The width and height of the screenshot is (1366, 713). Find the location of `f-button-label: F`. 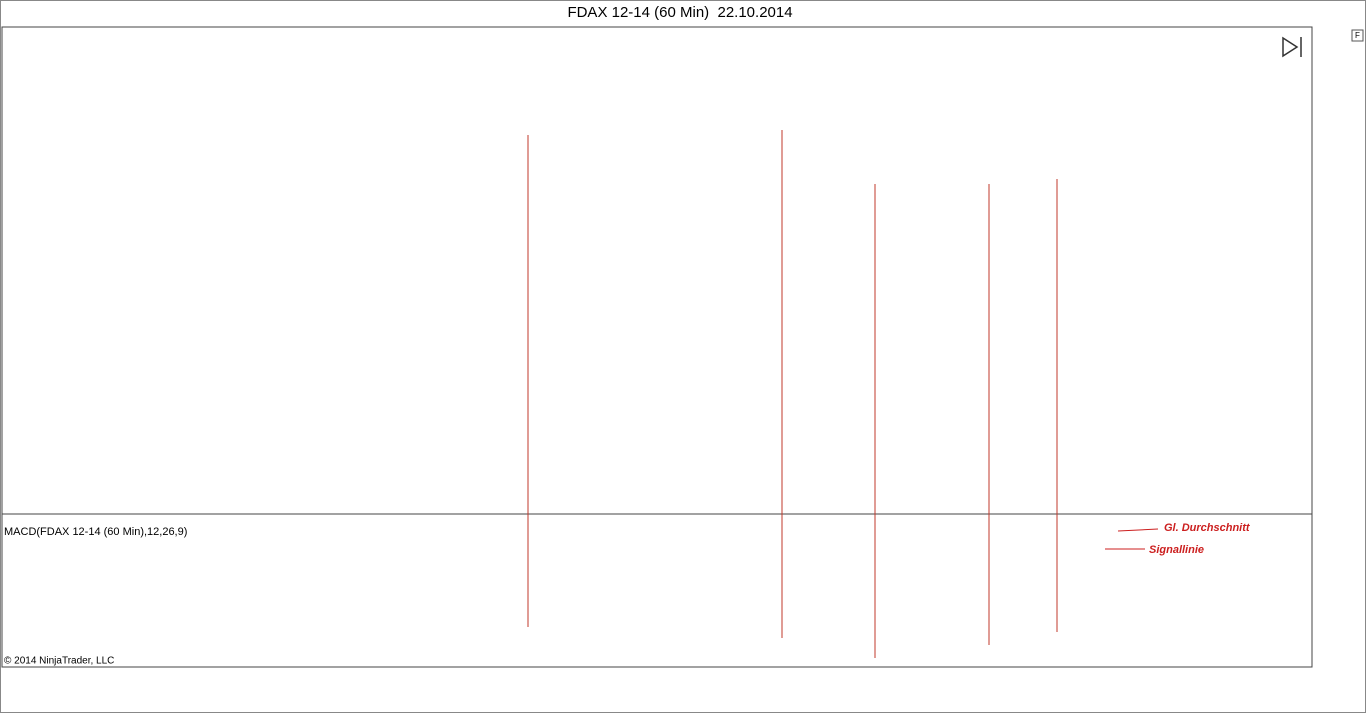

f-button-label: F is located at coordinates (1357, 35).